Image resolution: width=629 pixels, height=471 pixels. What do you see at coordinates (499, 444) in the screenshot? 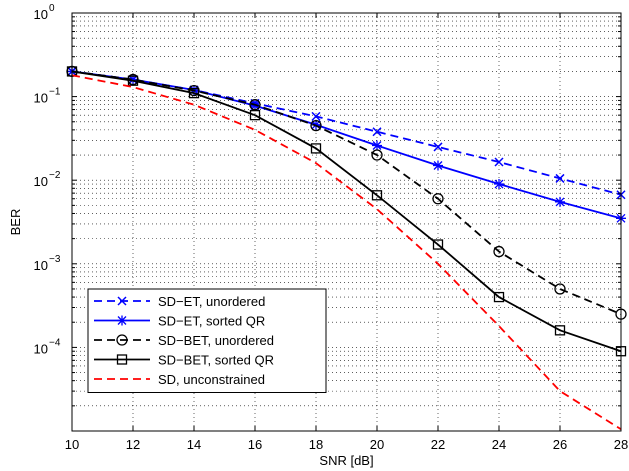
I see `x-tick-label: 24` at bounding box center [499, 444].